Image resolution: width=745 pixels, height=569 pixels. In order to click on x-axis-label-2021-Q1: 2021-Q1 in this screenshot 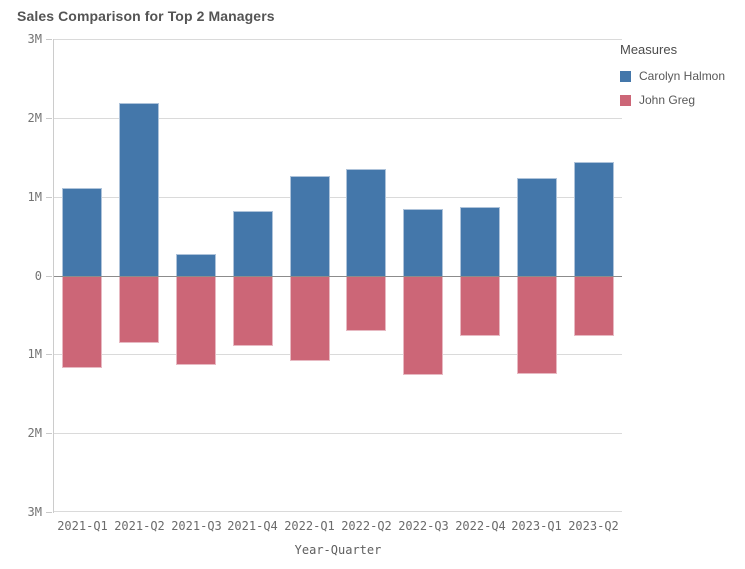, I will do `click(82, 526)`.